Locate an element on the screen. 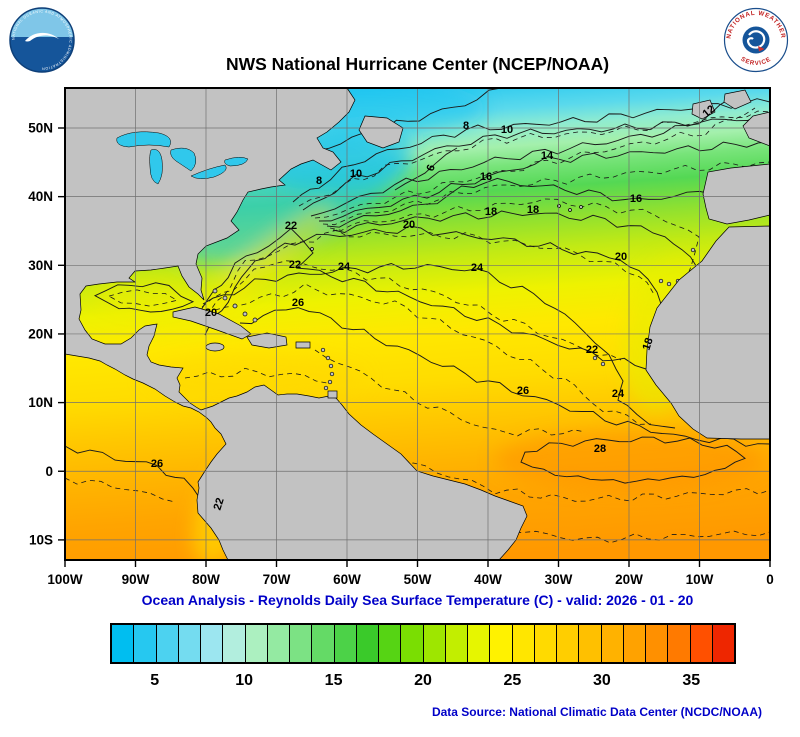 Image resolution: width=800 pixels, height=737 pixels. colorbar-tick-label: 10 is located at coordinates (244, 680).